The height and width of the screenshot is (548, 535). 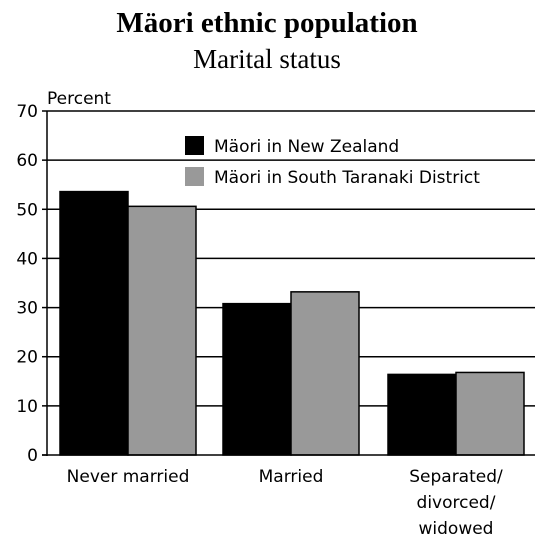 What do you see at coordinates (27, 284) in the screenshot?
I see `y-tick-labels: 0 10 20 30 40 50 60 70` at bounding box center [27, 284].